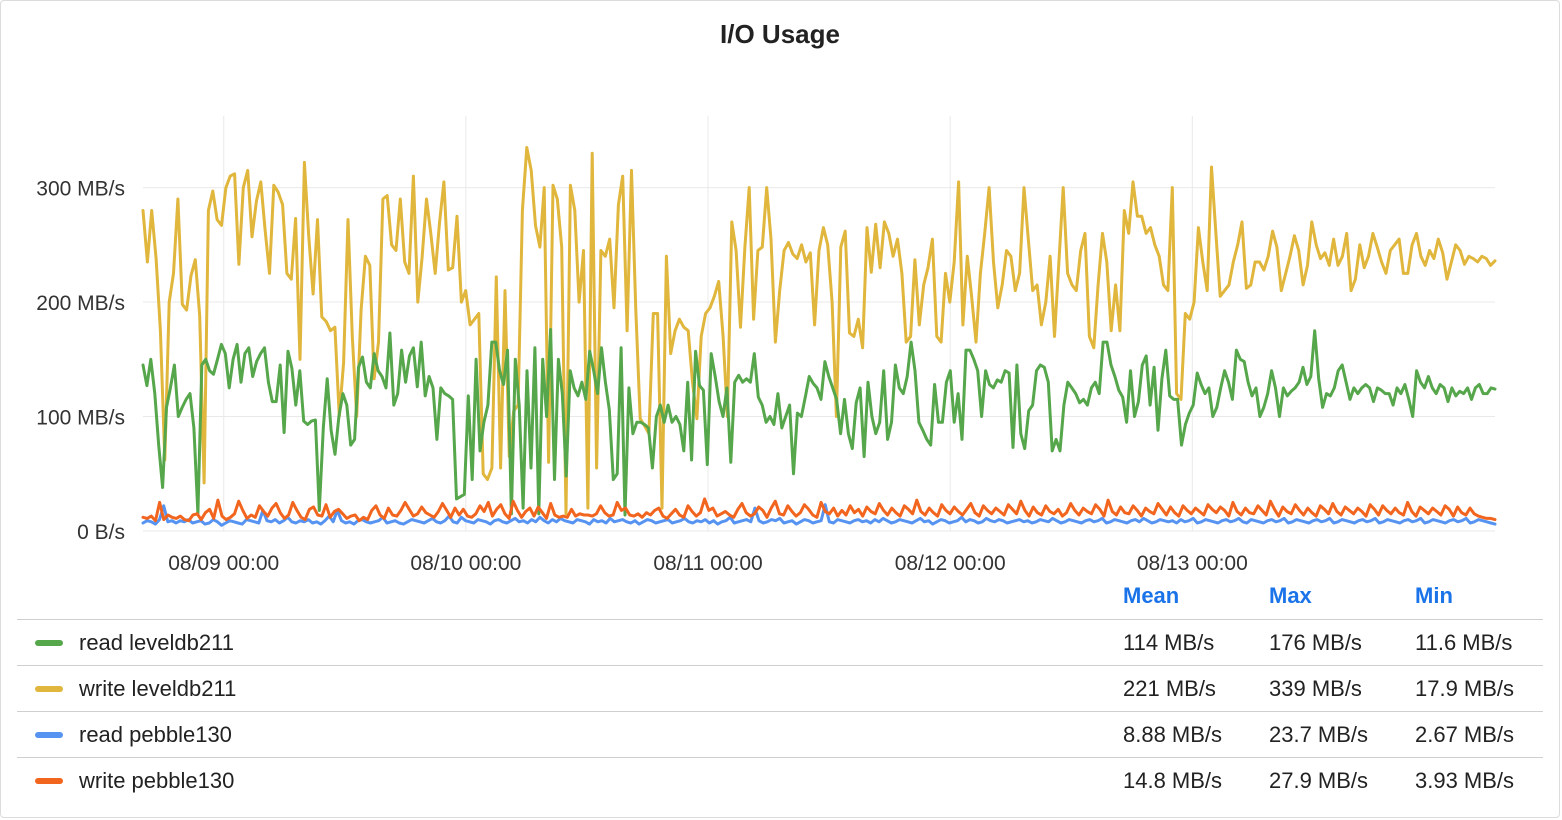  Describe the element at coordinates (80, 418) in the screenshot. I see `y-tick-label: 100 MB/s` at that location.